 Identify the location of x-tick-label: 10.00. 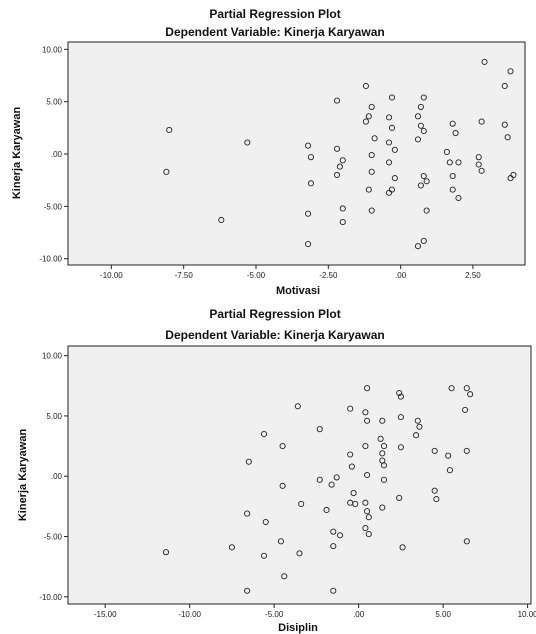
(527, 614).